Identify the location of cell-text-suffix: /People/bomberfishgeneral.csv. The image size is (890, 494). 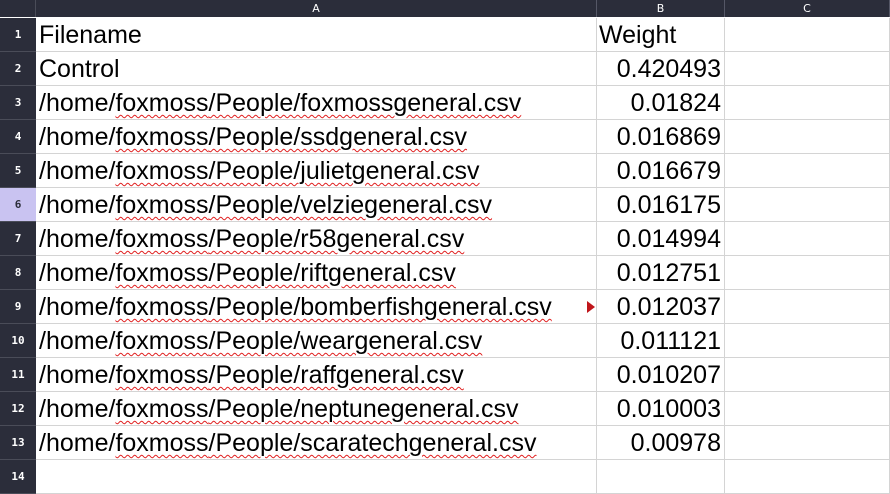
(380, 307).